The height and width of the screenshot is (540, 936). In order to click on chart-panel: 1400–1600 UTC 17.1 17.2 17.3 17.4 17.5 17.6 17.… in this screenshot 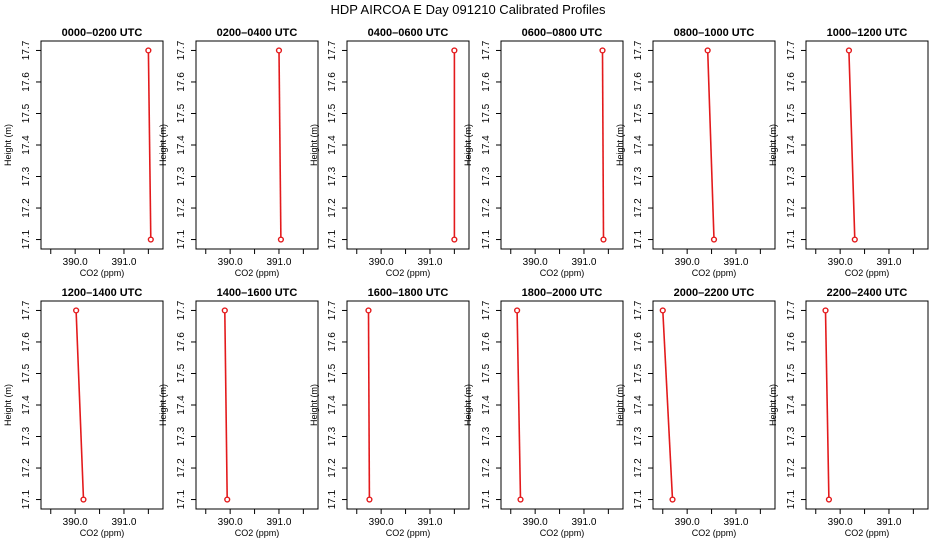, I will do `click(238, 412)`.